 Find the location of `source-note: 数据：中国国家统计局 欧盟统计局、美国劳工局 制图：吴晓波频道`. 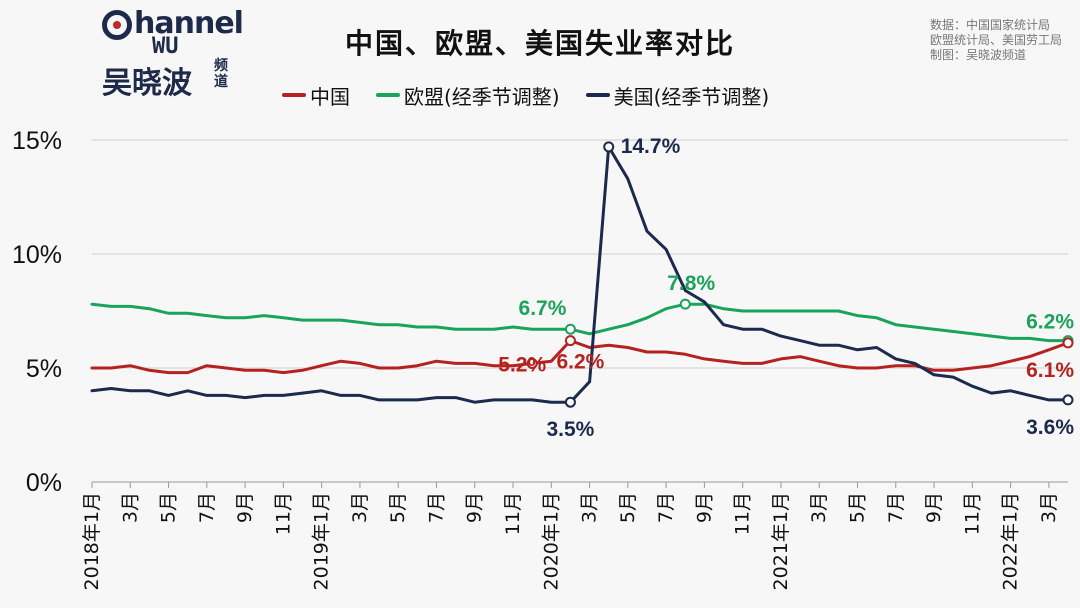

source-note: 数据：中国国家统计局 欧盟统计局、美国劳工局 制图：吴晓波频道 is located at coordinates (1003, 40).